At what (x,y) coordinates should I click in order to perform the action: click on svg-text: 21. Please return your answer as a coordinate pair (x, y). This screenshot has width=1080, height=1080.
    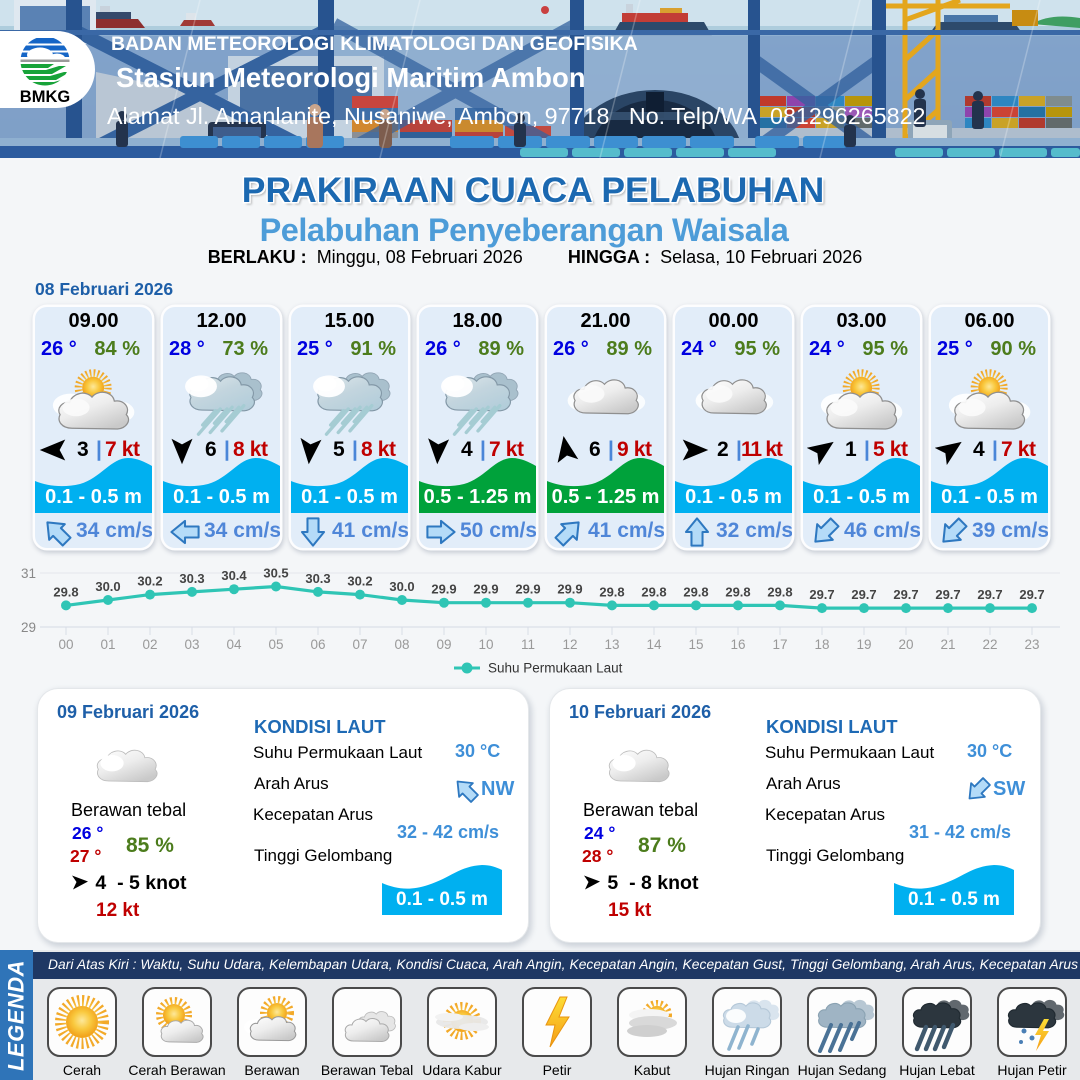
    Looking at the image, I should click on (947, 644).